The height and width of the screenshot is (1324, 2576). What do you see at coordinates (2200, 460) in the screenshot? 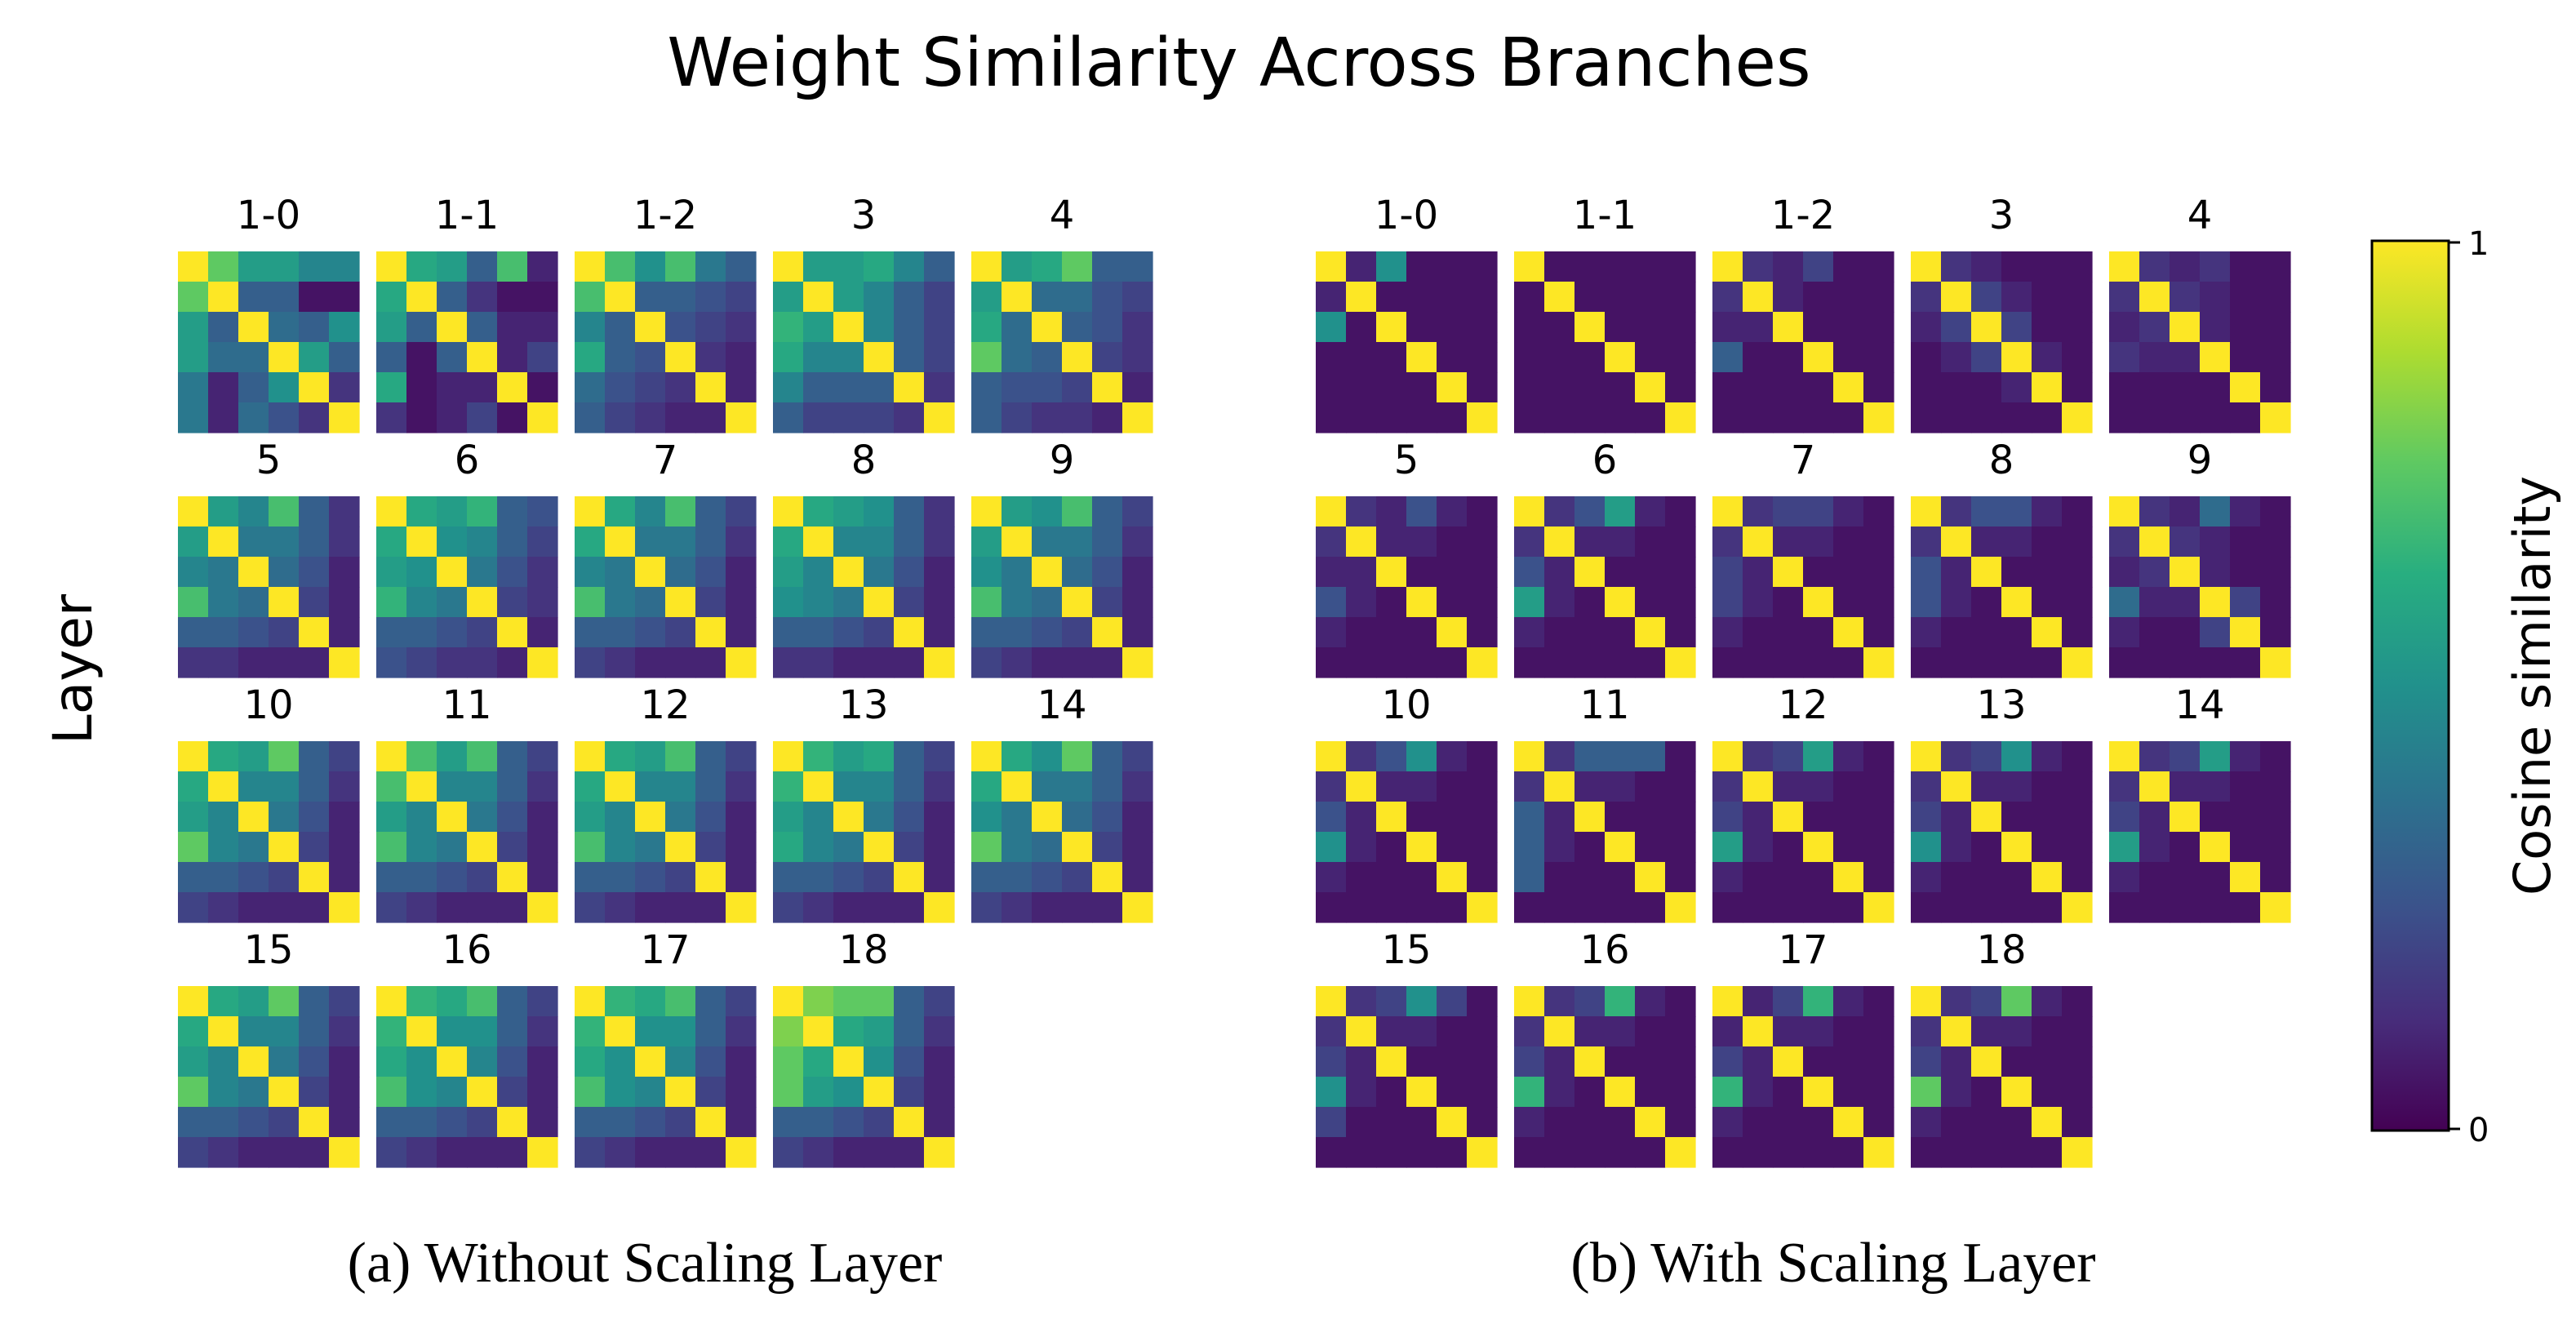
I see `heatmap-title: 9` at bounding box center [2200, 460].